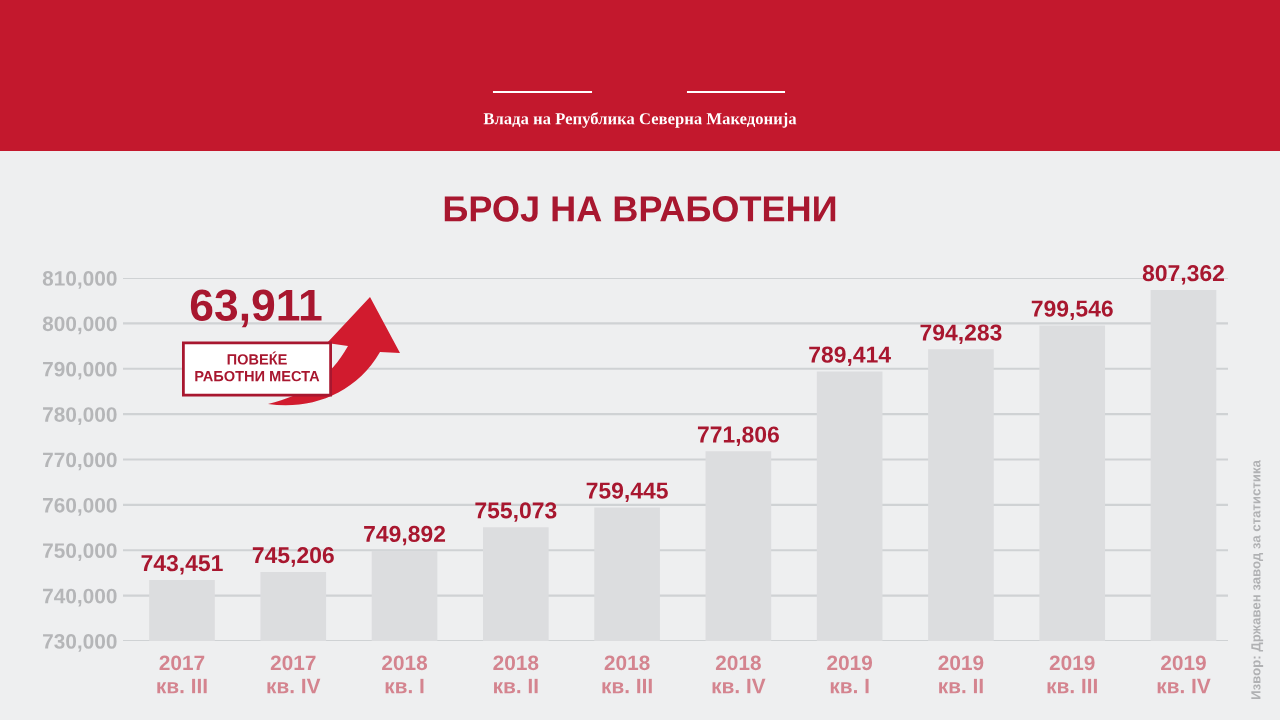 The image size is (1280, 720). Describe the element at coordinates (293, 557) in the screenshot. I see `data-label: 745,206` at that location.